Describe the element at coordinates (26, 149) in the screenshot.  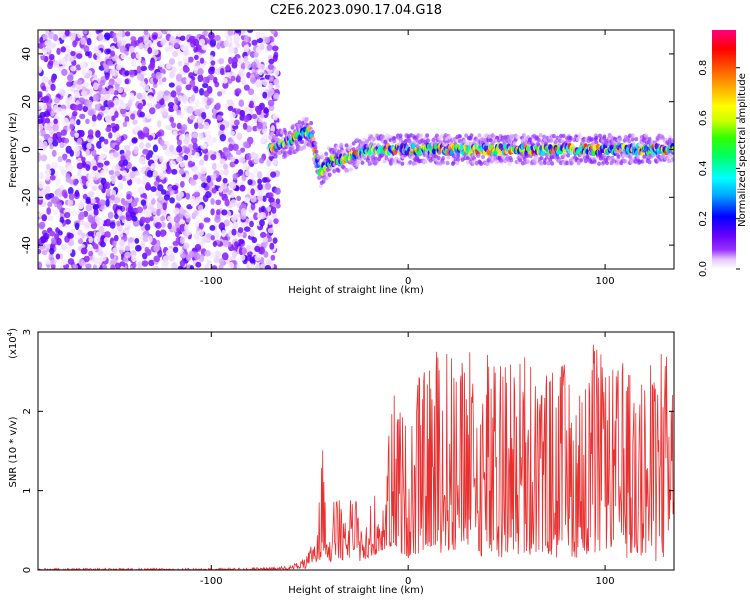
I see `y-tick-label: 0` at that location.